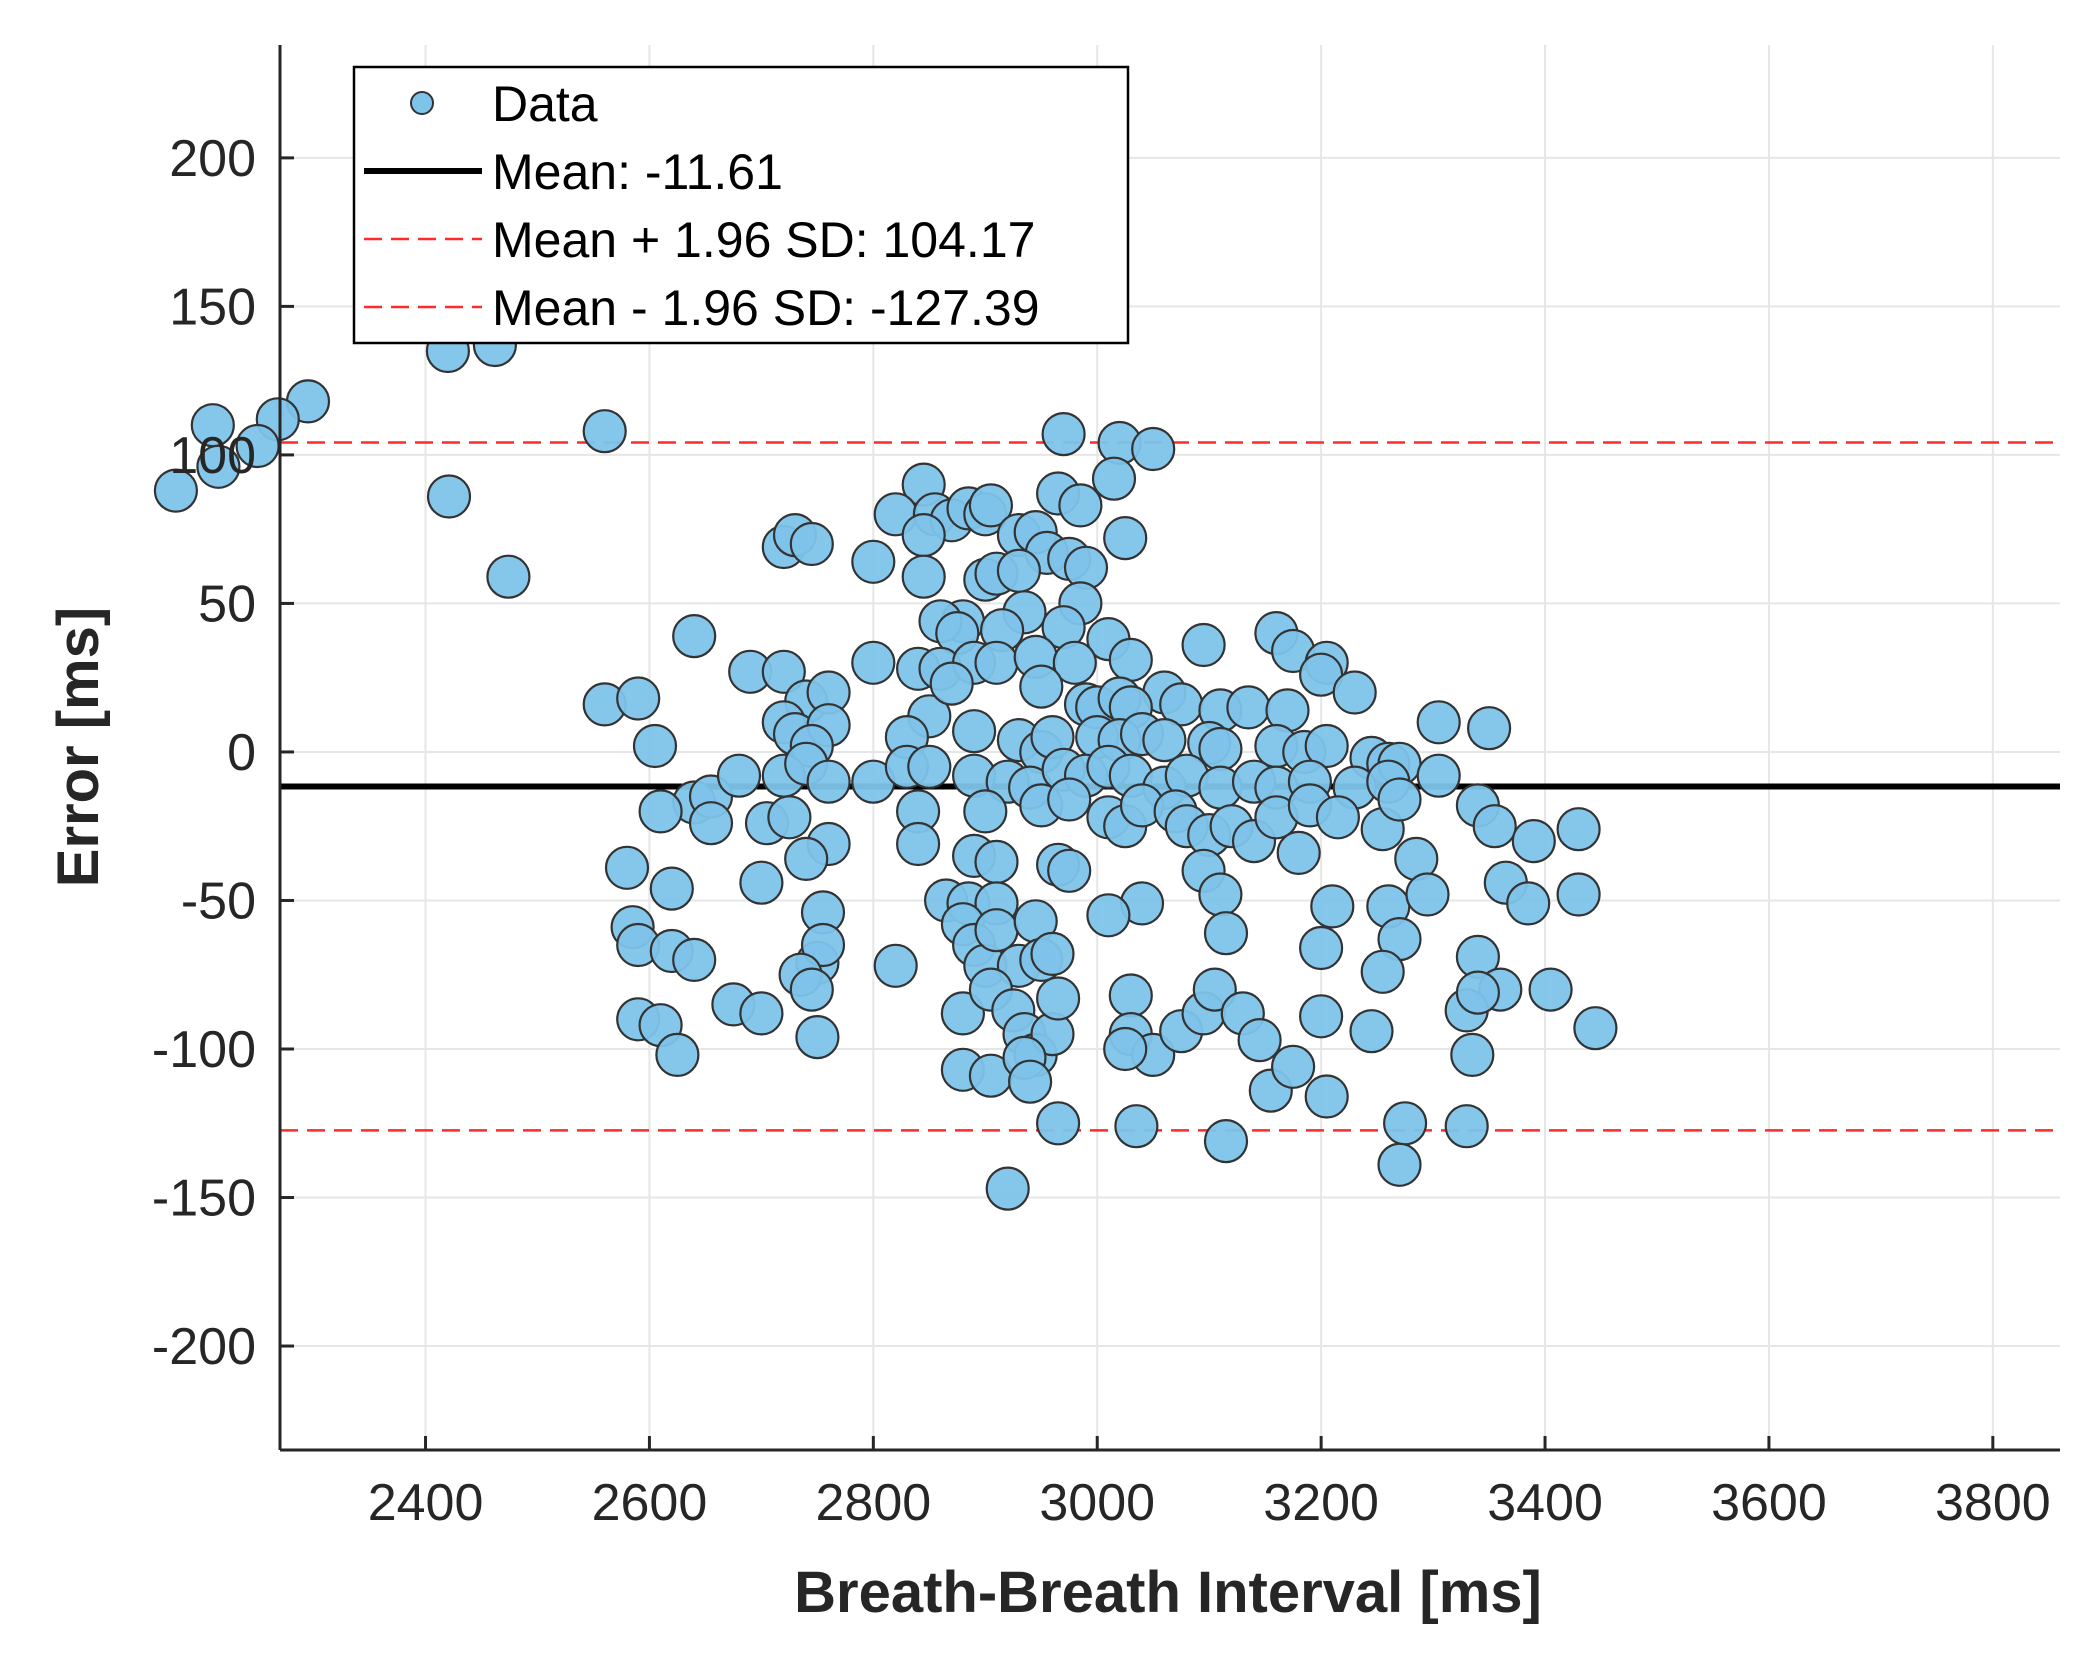  I want to click on y-tick-label: 150, so click(212, 307).